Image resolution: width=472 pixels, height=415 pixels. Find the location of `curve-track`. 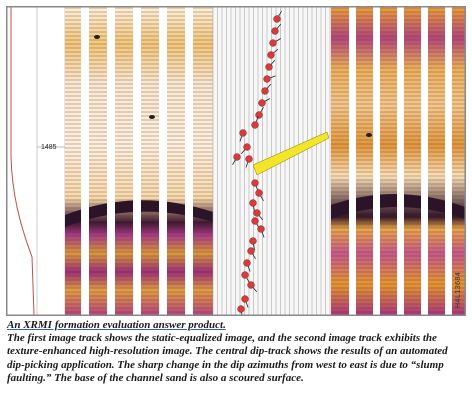

curve-track is located at coordinates (22, 161).